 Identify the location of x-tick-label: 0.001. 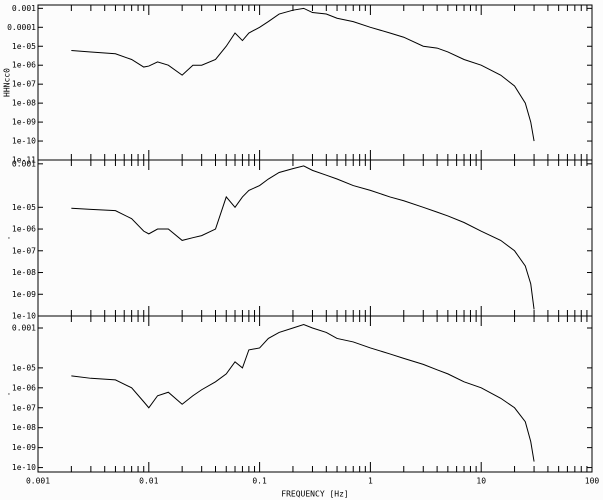
(38, 481).